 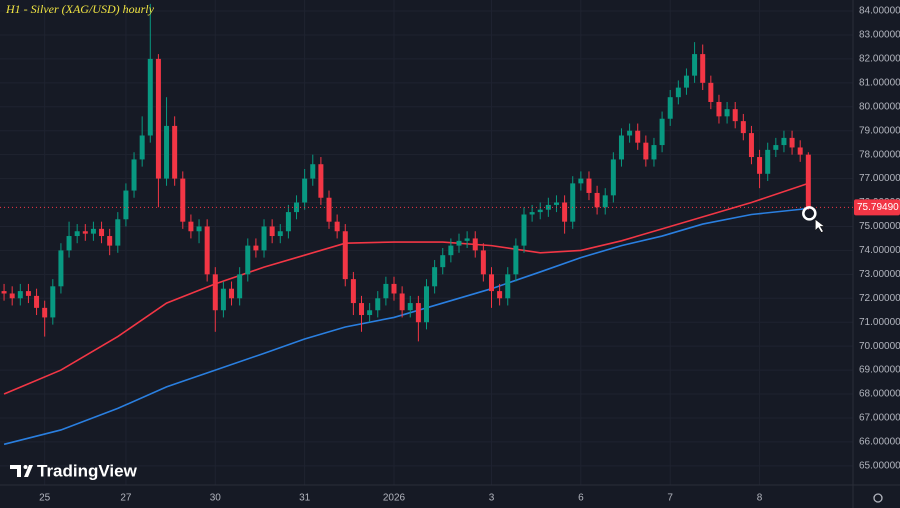 What do you see at coordinates (80, 9) in the screenshot?
I see `chart-title: H1 - Silver (XAG/USD) hourly` at bounding box center [80, 9].